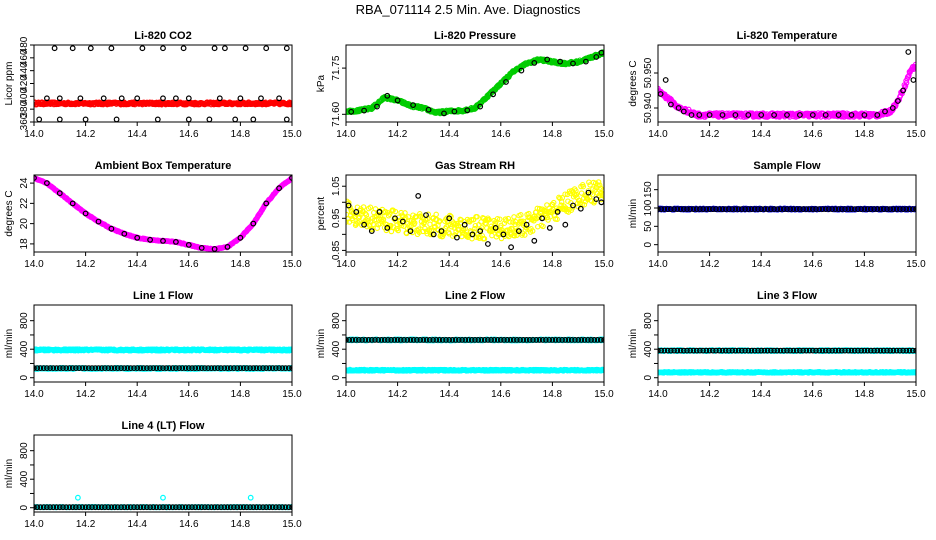 The height and width of the screenshot is (540, 936). What do you see at coordinates (24, 183) in the screenshot?
I see `y-tick-label: 24` at bounding box center [24, 183].